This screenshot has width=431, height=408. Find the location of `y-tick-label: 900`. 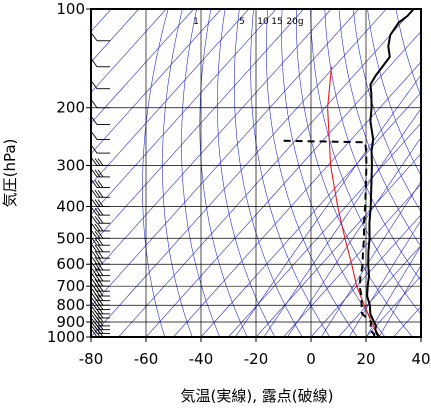

y-tick-label: 900 is located at coordinates (70, 322).